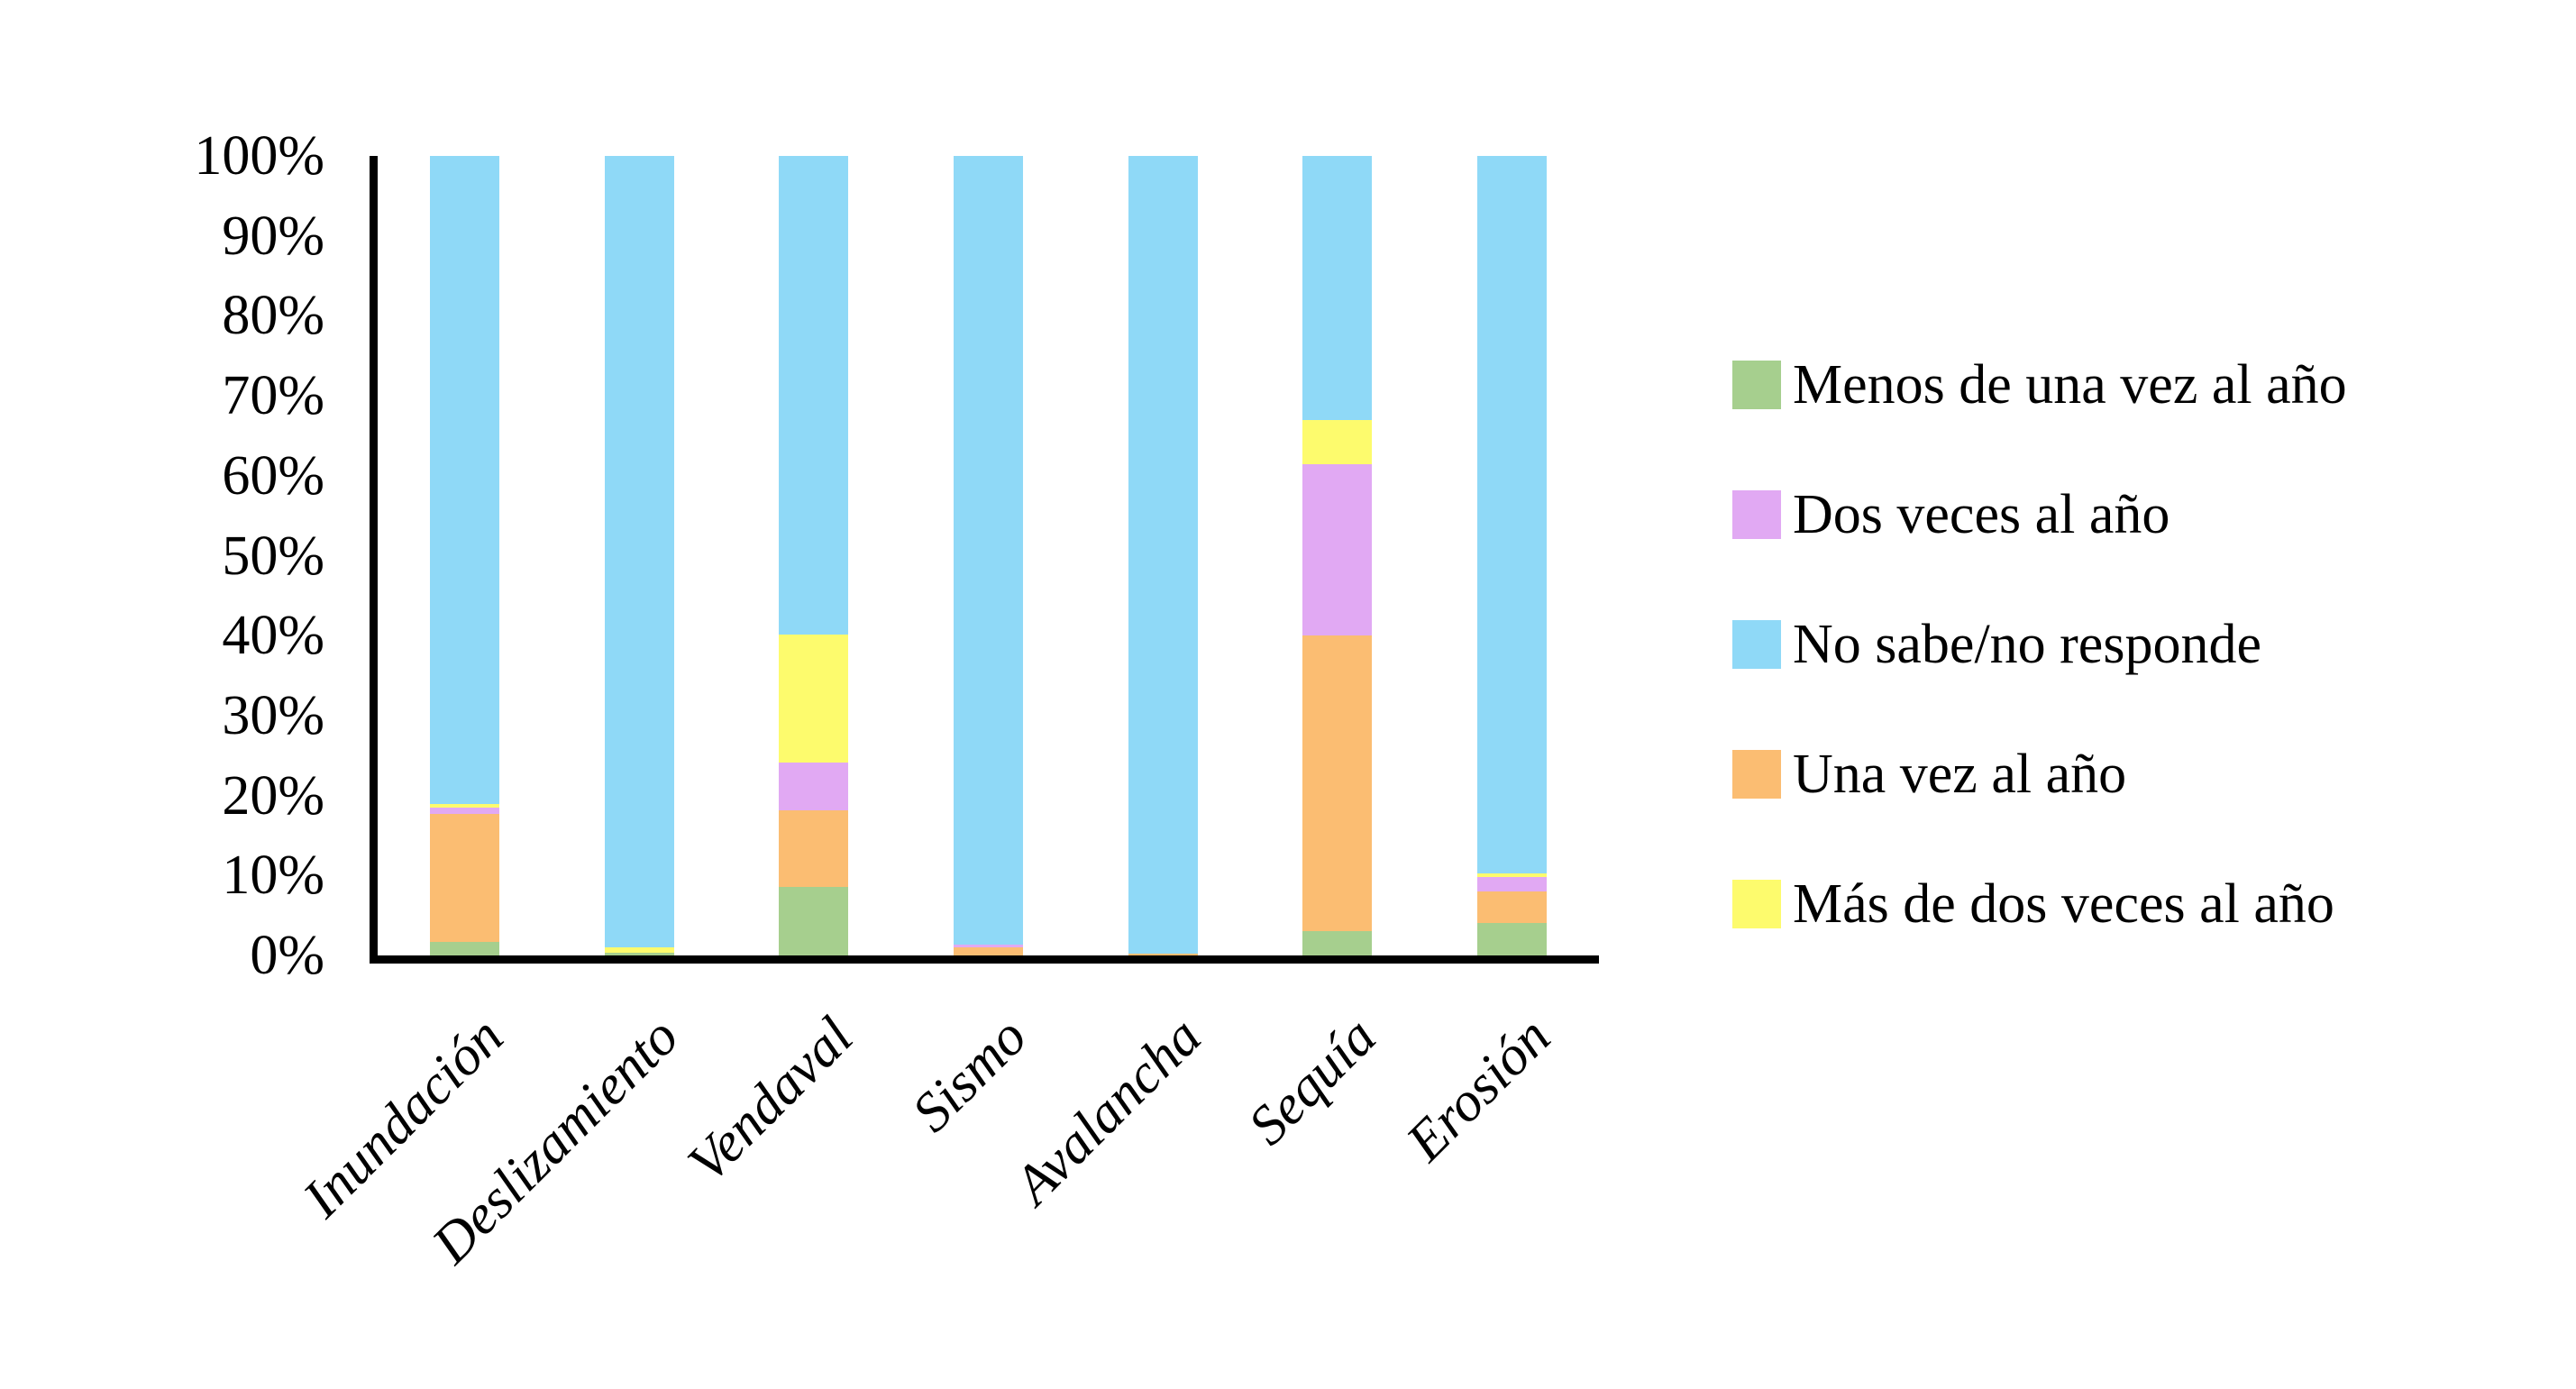  What do you see at coordinates (1960, 774) in the screenshot?
I see `legend-label: Una vez al año` at bounding box center [1960, 774].